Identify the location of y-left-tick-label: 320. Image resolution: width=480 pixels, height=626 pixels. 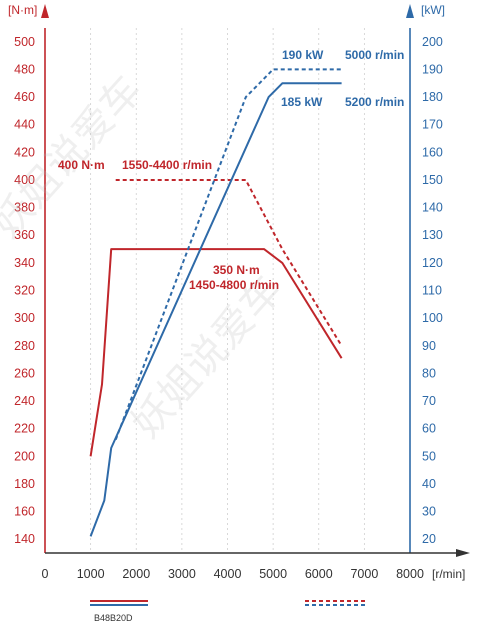
(24, 291).